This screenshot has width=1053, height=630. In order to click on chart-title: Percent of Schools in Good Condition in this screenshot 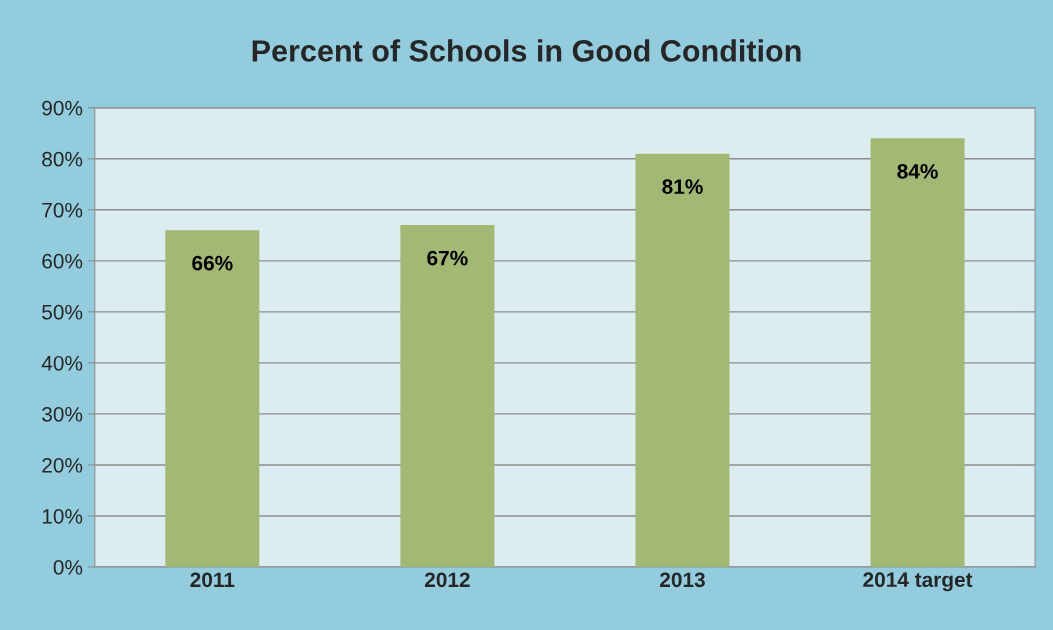, I will do `click(526, 50)`.